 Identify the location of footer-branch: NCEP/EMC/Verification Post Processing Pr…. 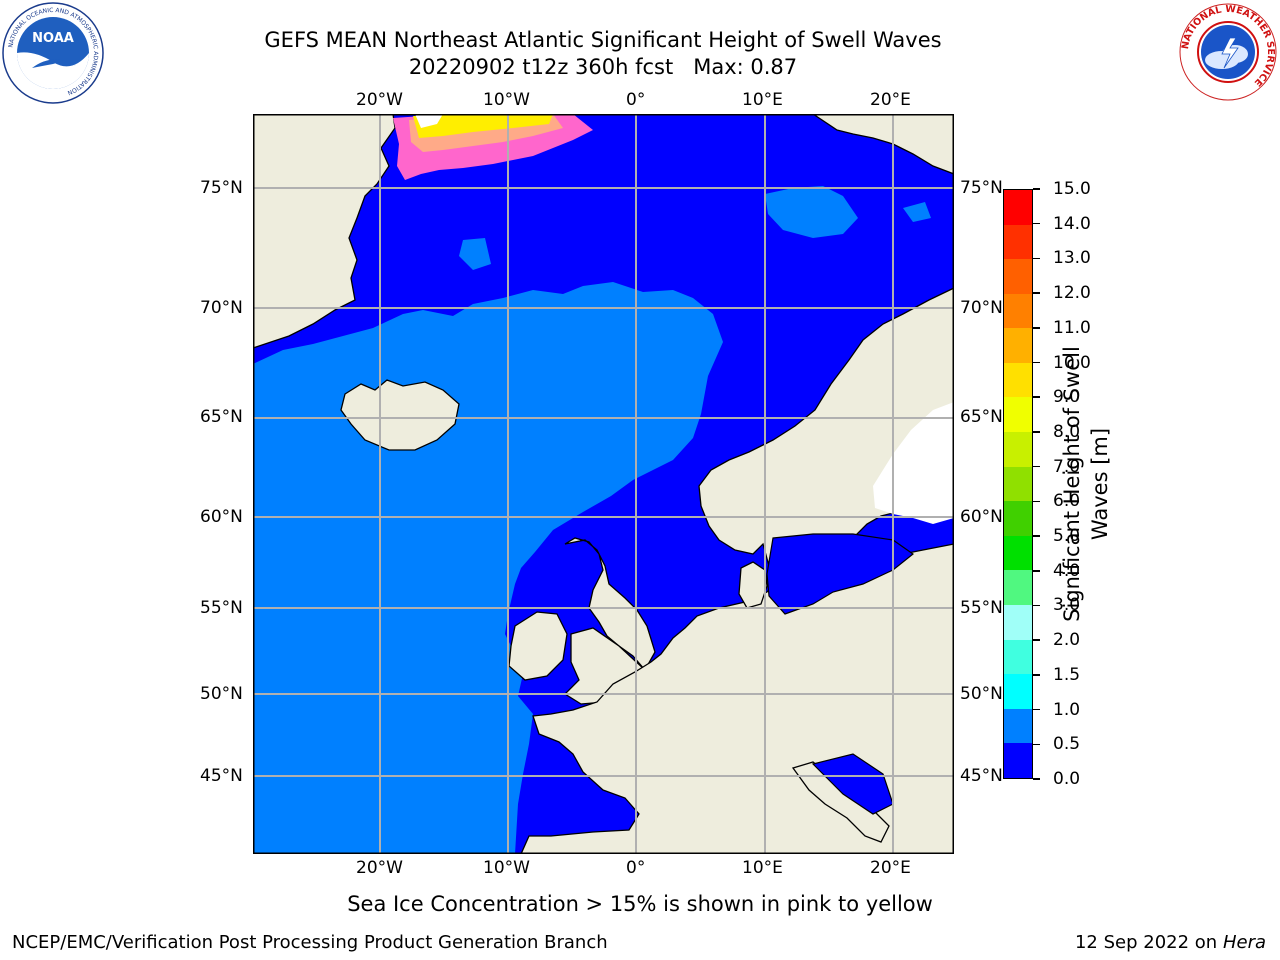
(310, 942).